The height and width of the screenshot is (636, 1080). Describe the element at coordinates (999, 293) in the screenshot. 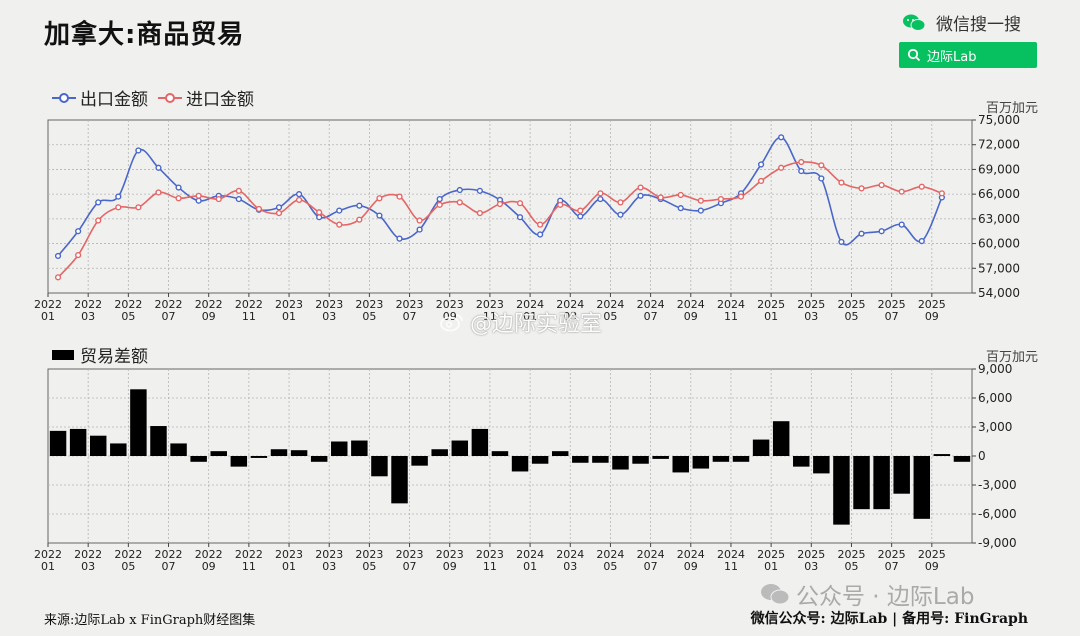

I see `trade-line-ytick-label: 54,000` at that location.